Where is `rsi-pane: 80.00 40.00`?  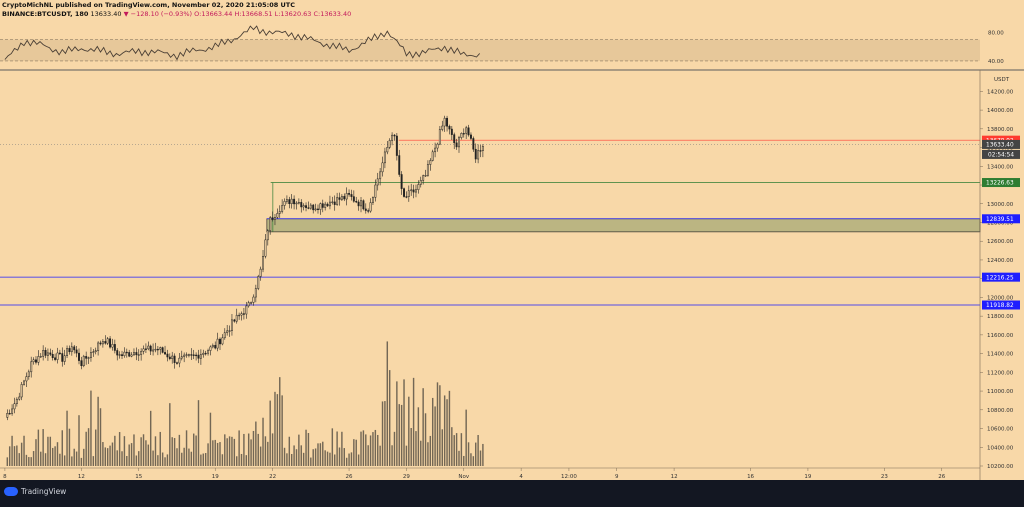
rsi-pane: 80.00 40.00 is located at coordinates (502, 45).